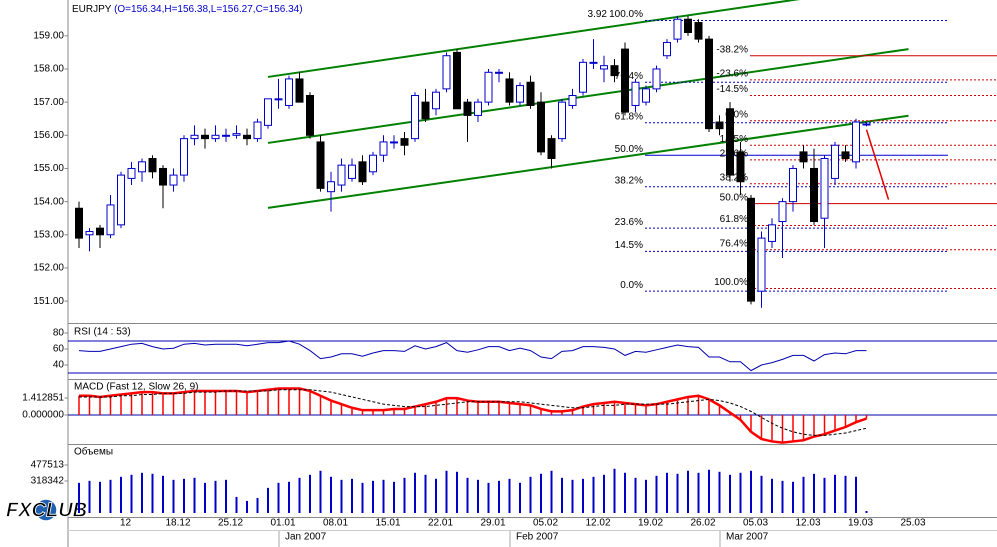 The width and height of the screenshot is (997, 547). Describe the element at coordinates (102, 332) in the screenshot. I see `panel-title: RSI (14 : 53)` at that location.